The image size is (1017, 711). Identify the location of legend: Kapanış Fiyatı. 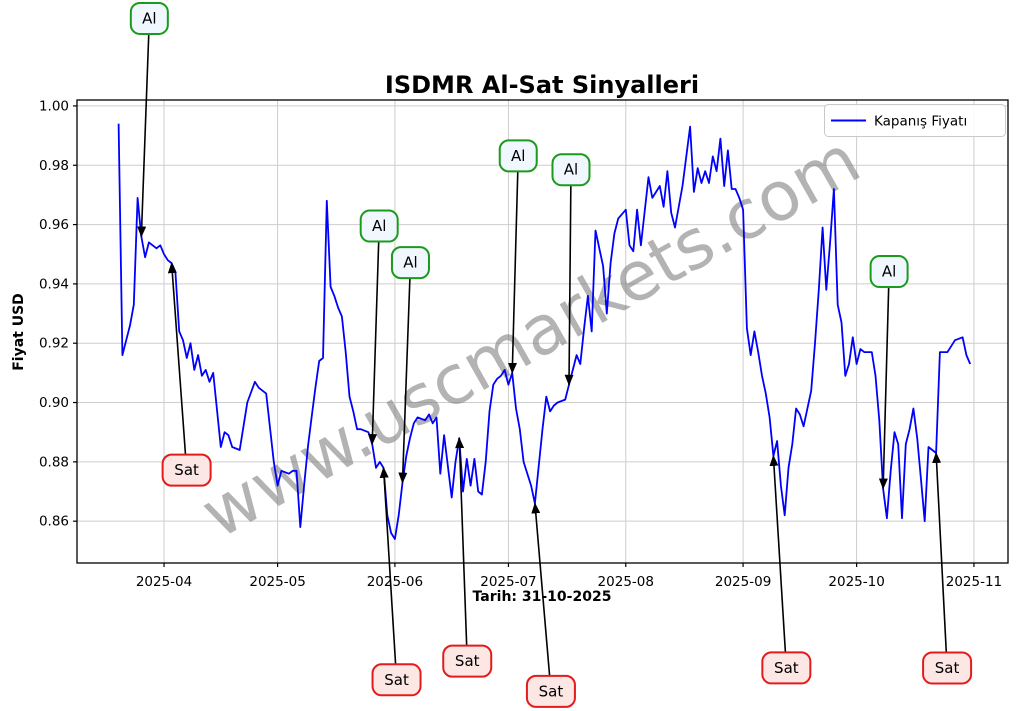
(915, 120).